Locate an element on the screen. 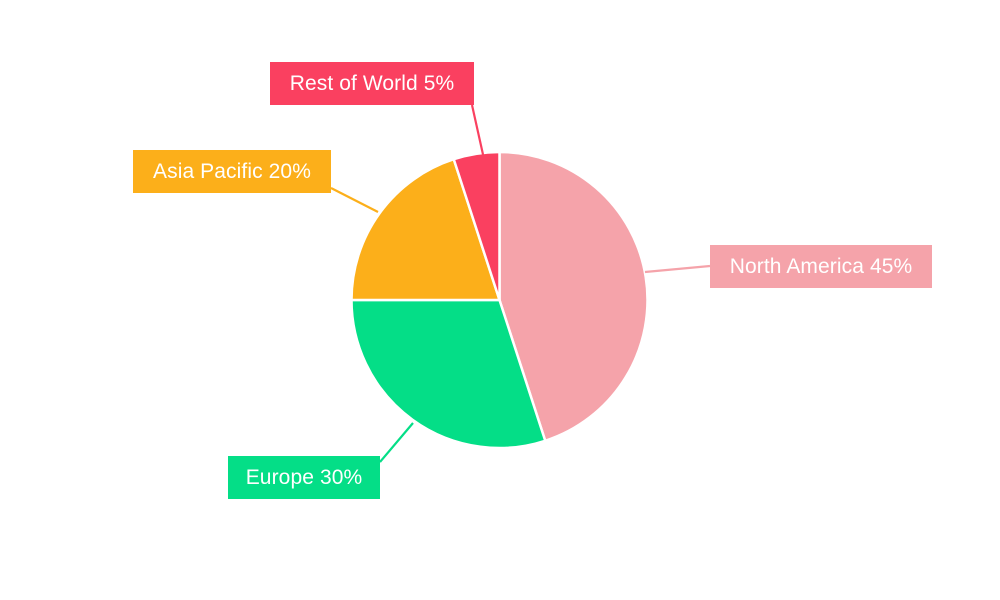 This screenshot has width=1000, height=600. pie-label-asia-pacific: Asia Pacific 20% is located at coordinates (232, 171).